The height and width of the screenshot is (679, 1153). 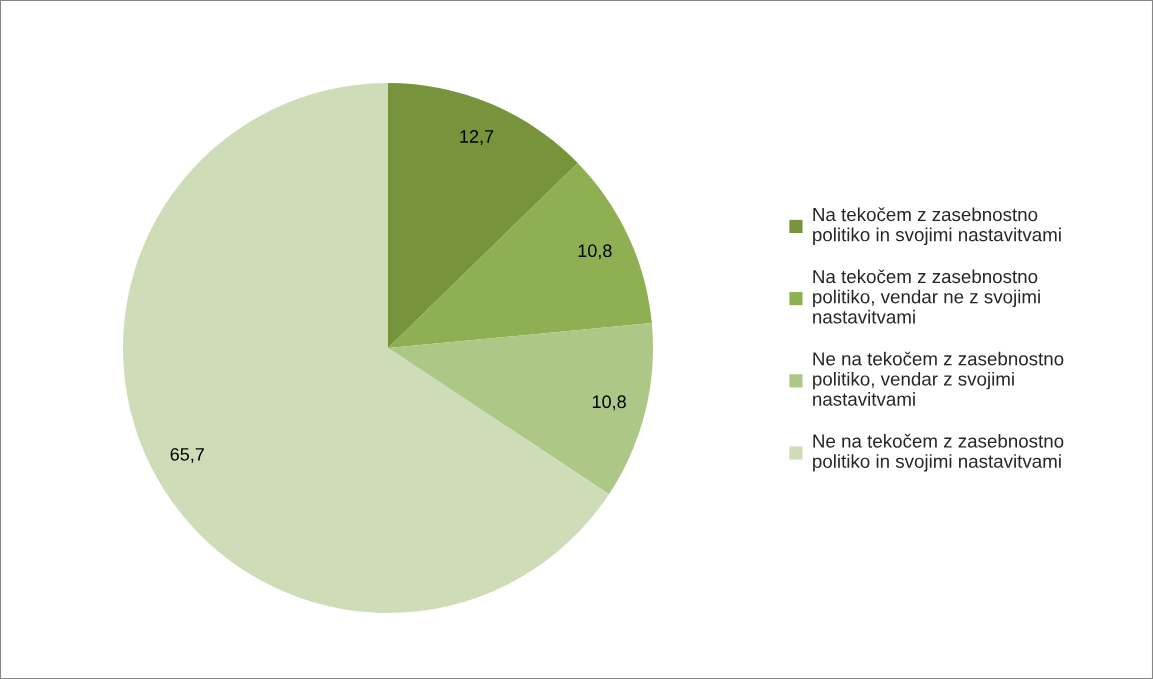 What do you see at coordinates (477, 137) in the screenshot?
I see `data-label: 12,7` at bounding box center [477, 137].